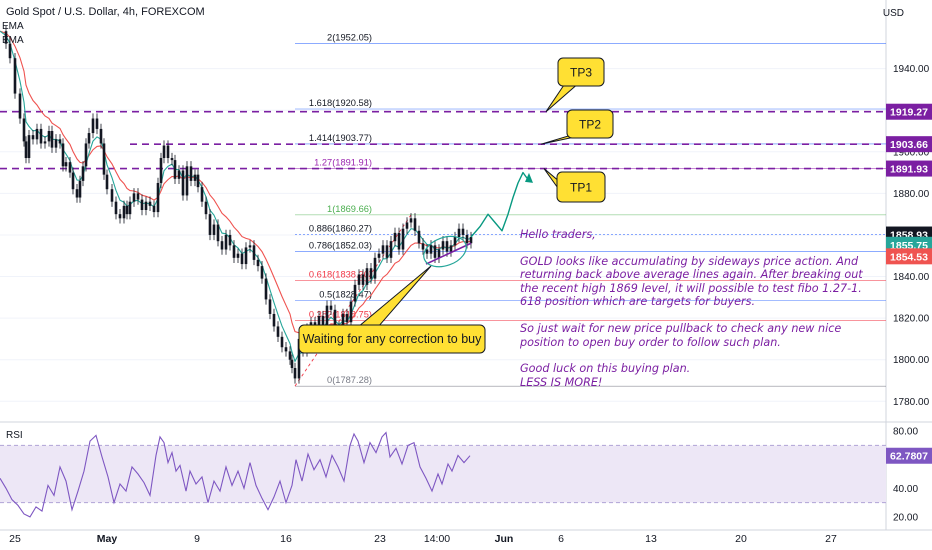 Image resolution: width=932 pixels, height=550 pixels. What do you see at coordinates (340, 246) in the screenshot?
I see `fib-label: 0.786(1852.03)` at bounding box center [340, 246].